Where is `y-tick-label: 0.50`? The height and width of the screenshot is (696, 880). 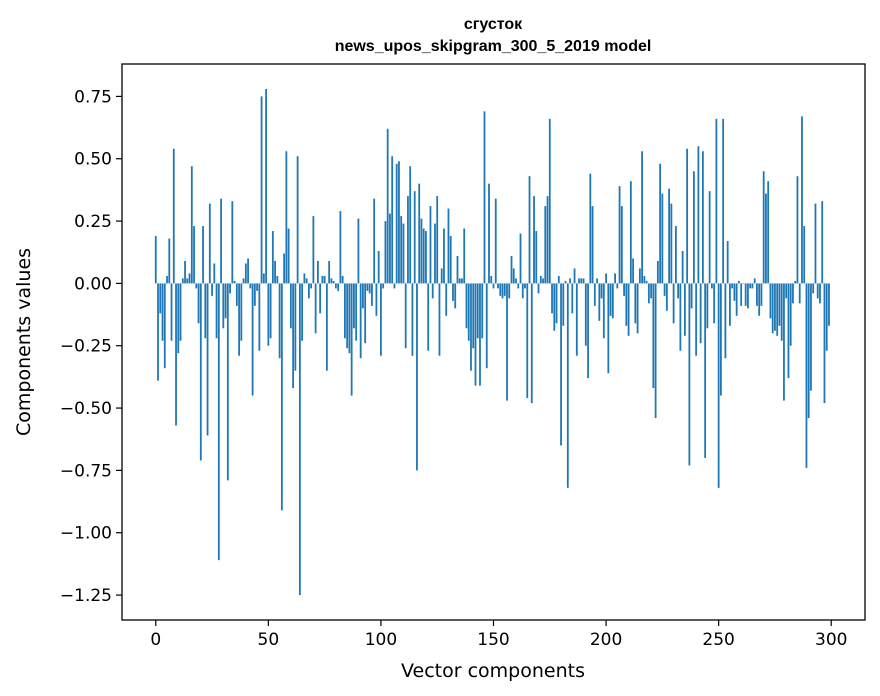 y-tick-label: 0.50 is located at coordinates (93, 160).